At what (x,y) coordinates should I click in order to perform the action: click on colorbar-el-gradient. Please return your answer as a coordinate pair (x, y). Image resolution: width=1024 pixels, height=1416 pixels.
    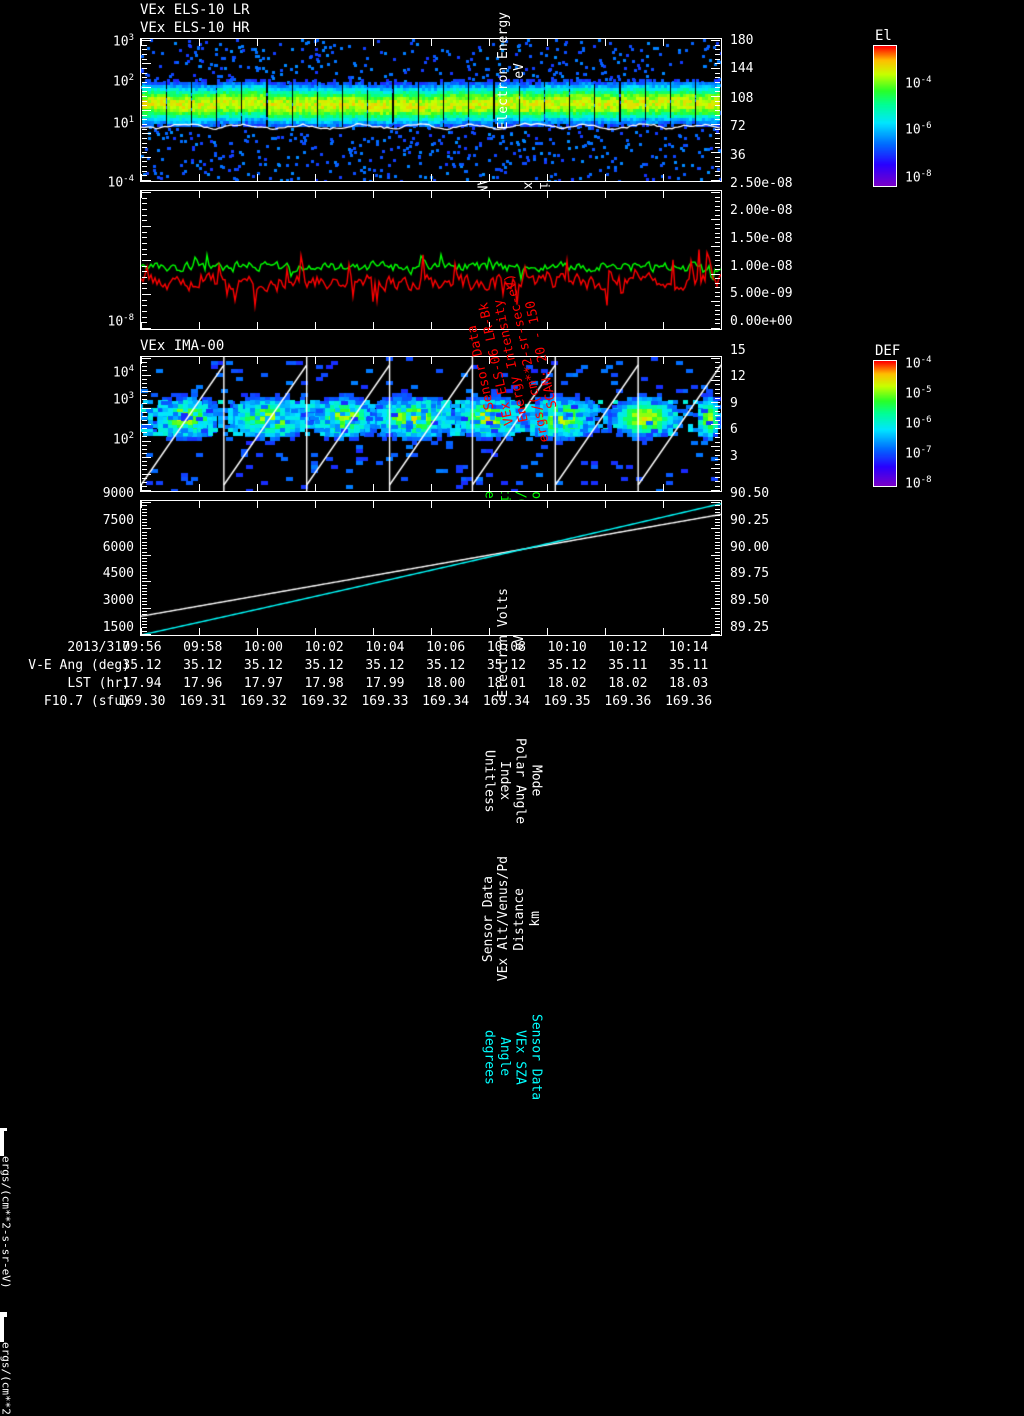
    Looking at the image, I should click on (885, 116).